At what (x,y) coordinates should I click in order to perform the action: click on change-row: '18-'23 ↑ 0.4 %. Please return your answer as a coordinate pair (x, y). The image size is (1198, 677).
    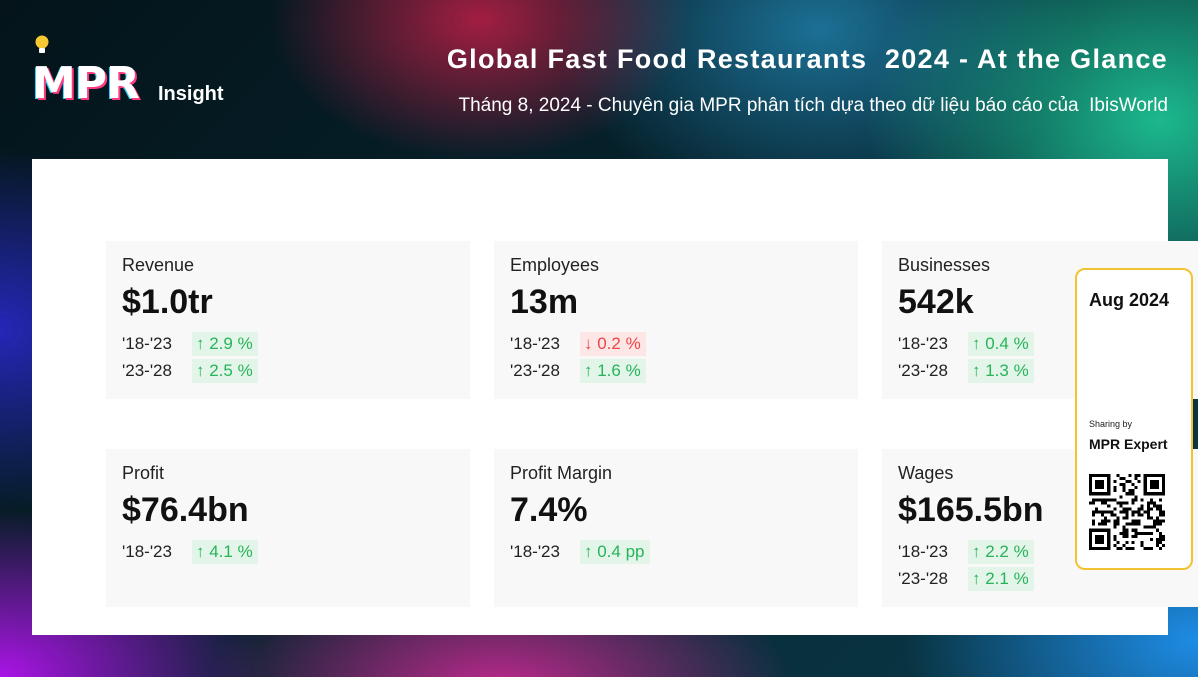
    Looking at the image, I should click on (966, 344).